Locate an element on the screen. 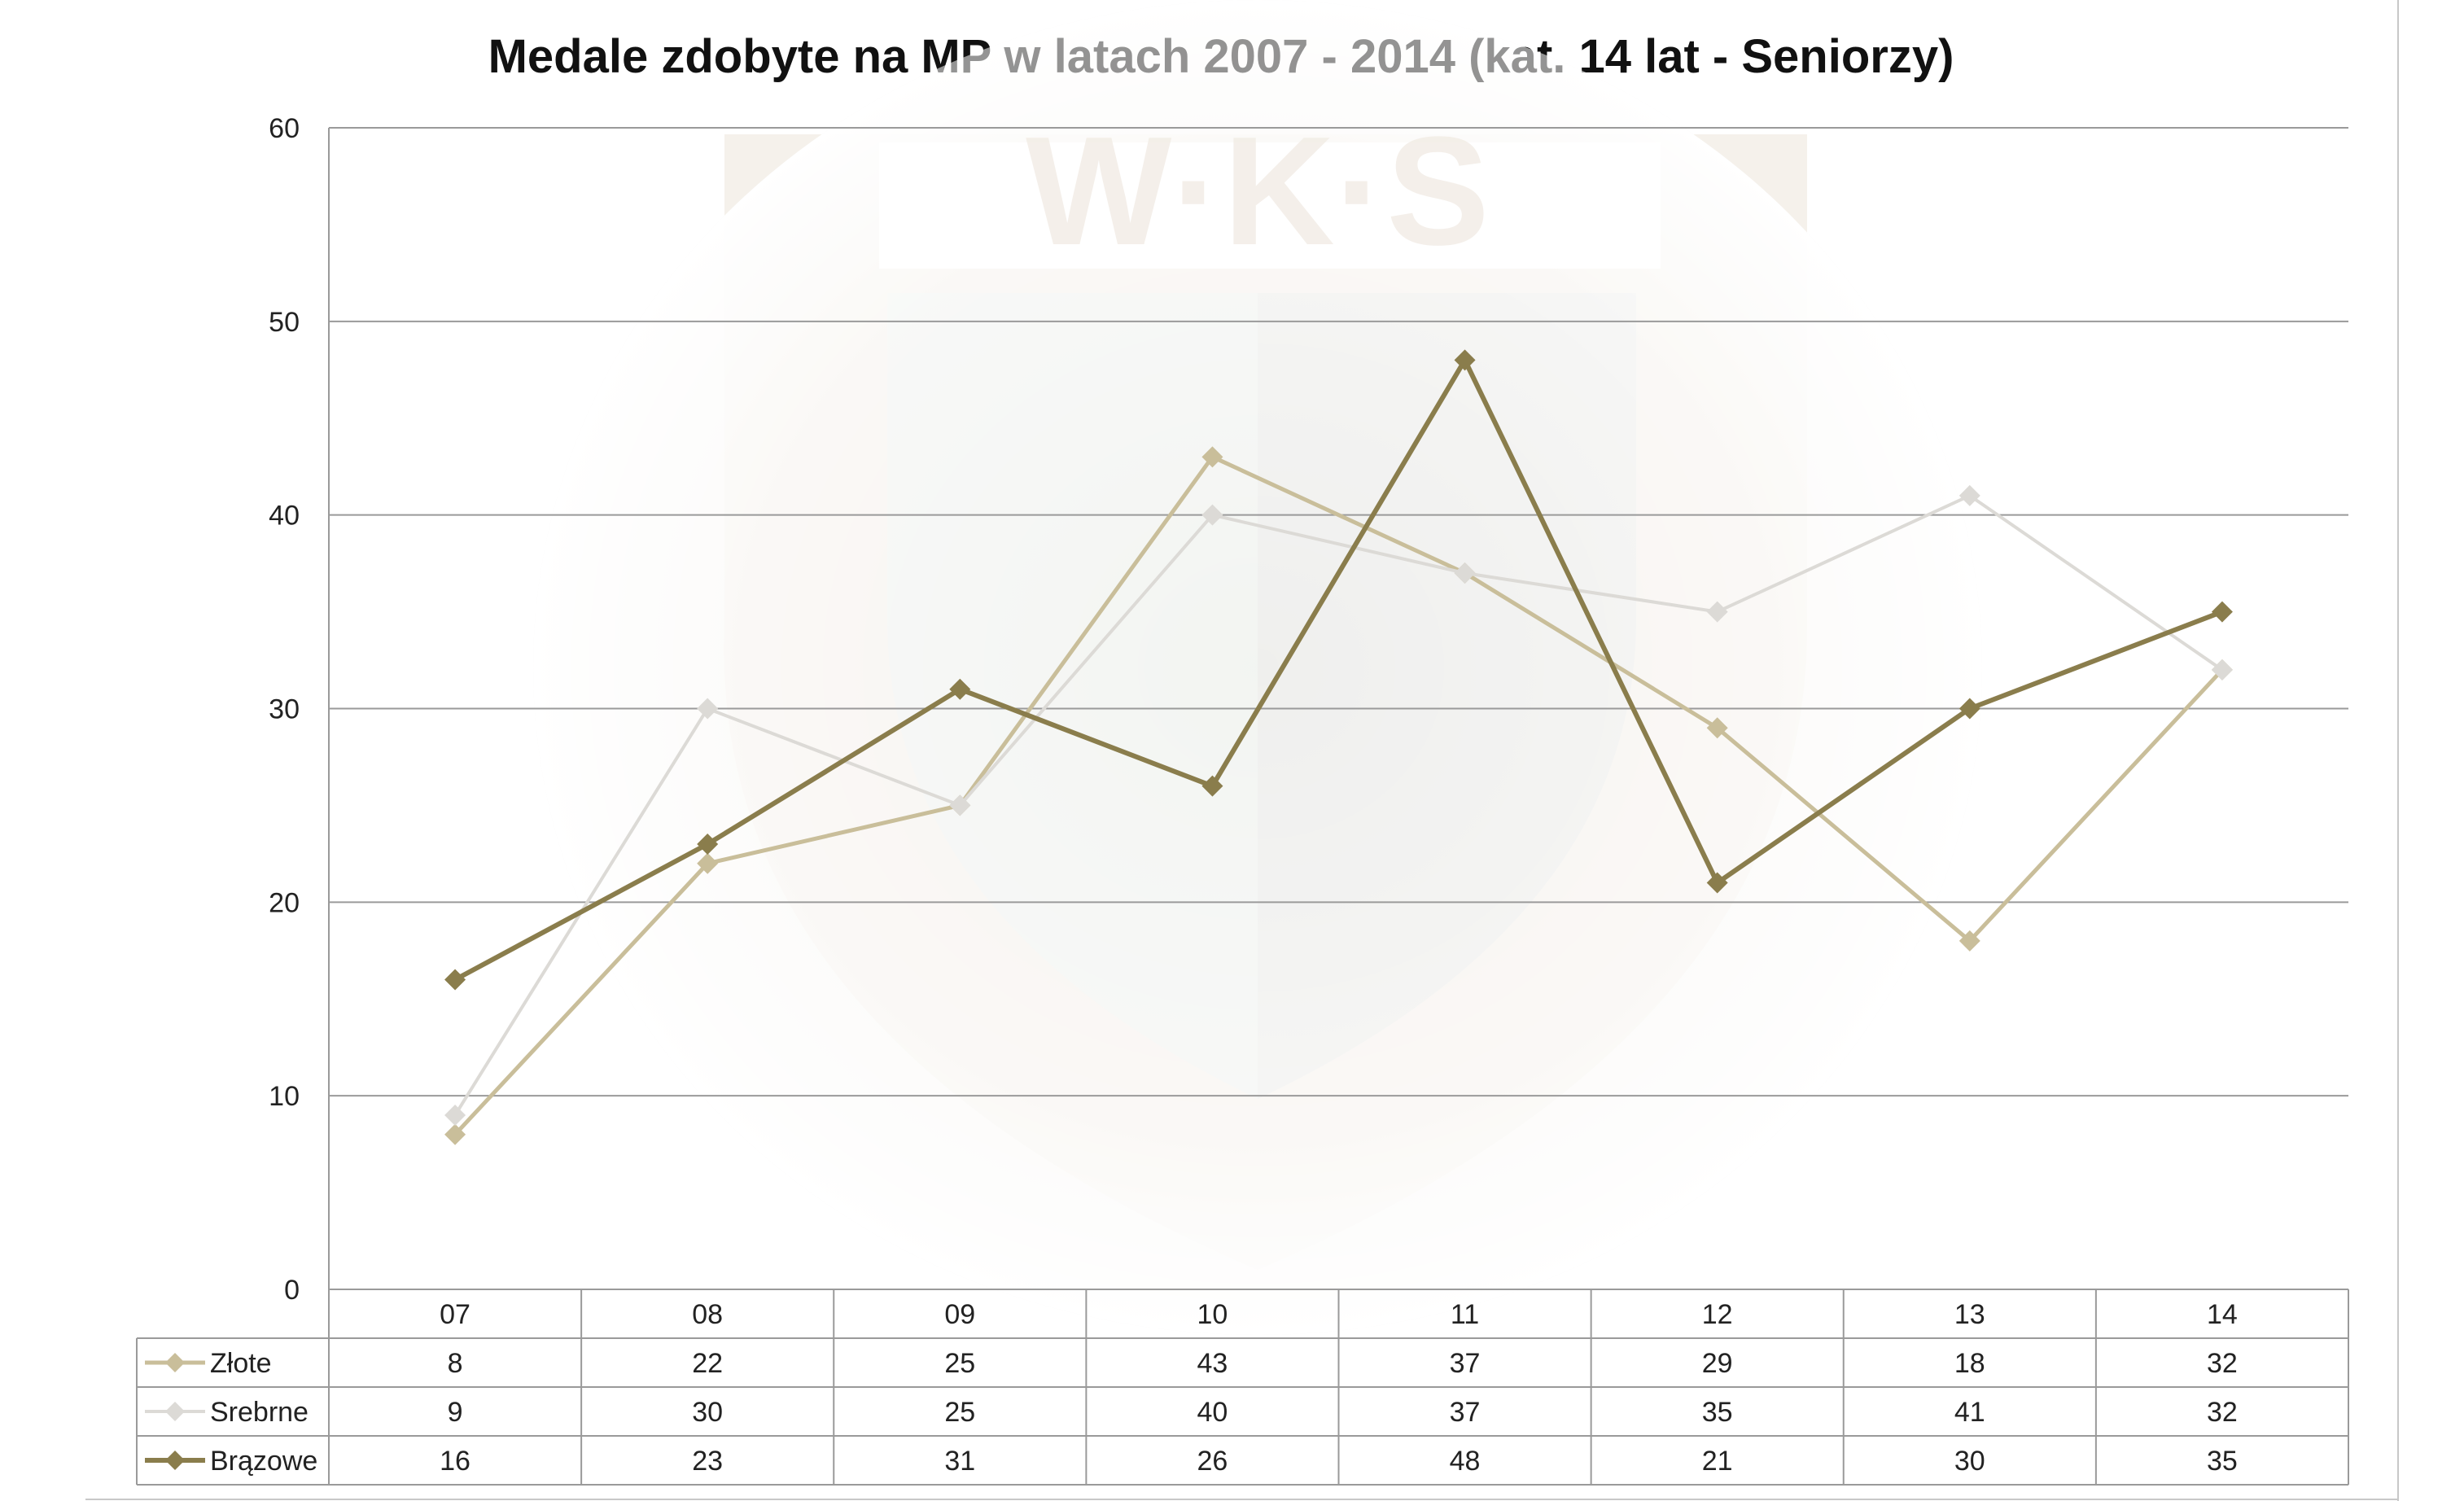 Image resolution: width=2464 pixels, height=1501 pixels. x-category-label: 11 is located at coordinates (1465, 1314).